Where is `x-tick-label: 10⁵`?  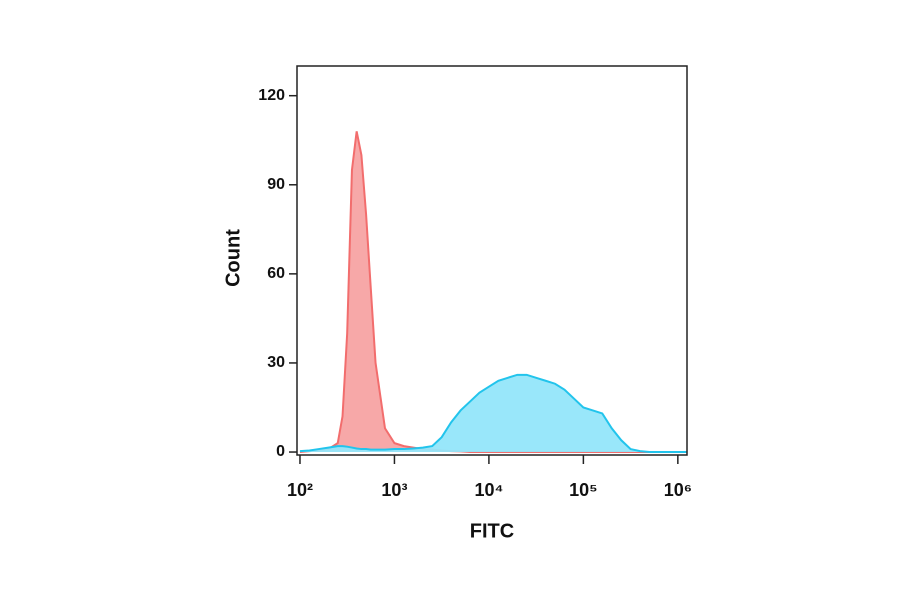
x-tick-label: 10⁵ is located at coordinates (583, 490).